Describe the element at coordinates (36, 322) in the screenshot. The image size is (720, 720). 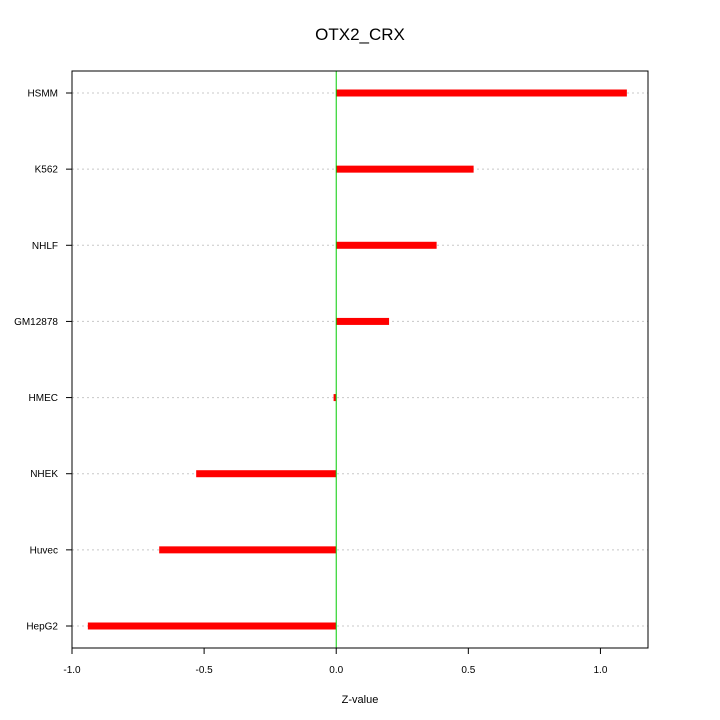
I see `y-tick-label: GM12878` at that location.